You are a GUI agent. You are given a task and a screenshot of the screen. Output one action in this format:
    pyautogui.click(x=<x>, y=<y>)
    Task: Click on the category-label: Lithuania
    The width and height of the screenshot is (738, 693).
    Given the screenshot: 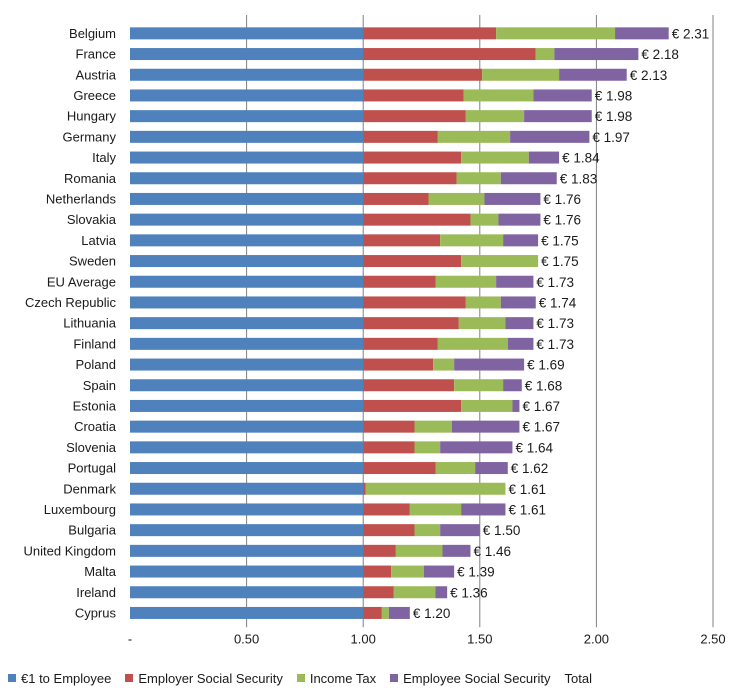 What is the action you would take?
    pyautogui.click(x=90, y=323)
    